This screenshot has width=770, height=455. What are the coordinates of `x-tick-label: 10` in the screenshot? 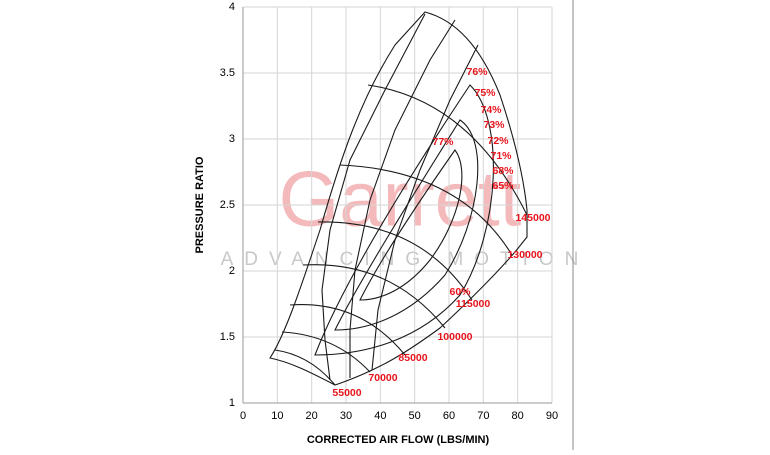 It's located at (277, 416).